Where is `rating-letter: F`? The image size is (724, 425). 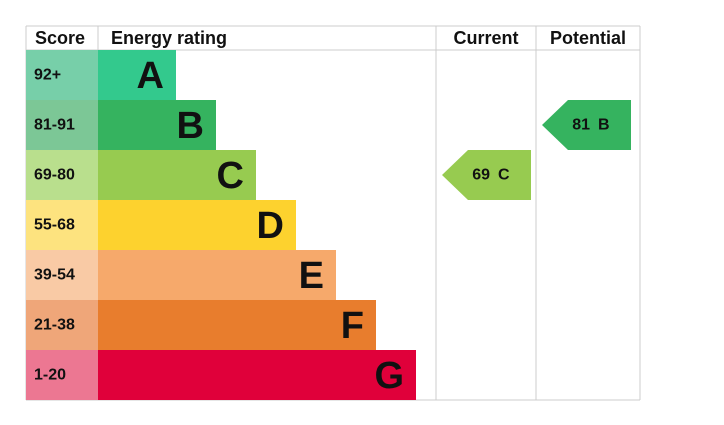
rating-letter: F is located at coordinates (352, 326).